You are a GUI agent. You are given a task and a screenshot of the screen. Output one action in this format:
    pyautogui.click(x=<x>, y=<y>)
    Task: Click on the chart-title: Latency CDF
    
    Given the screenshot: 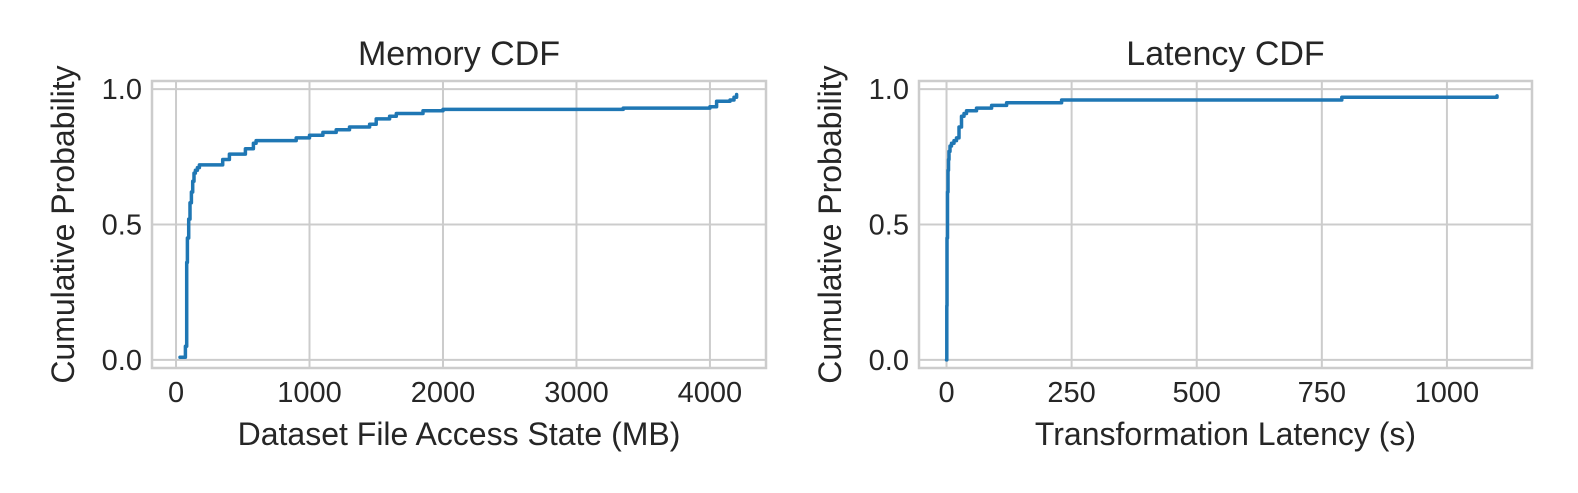 What is the action you would take?
    pyautogui.click(x=1225, y=54)
    